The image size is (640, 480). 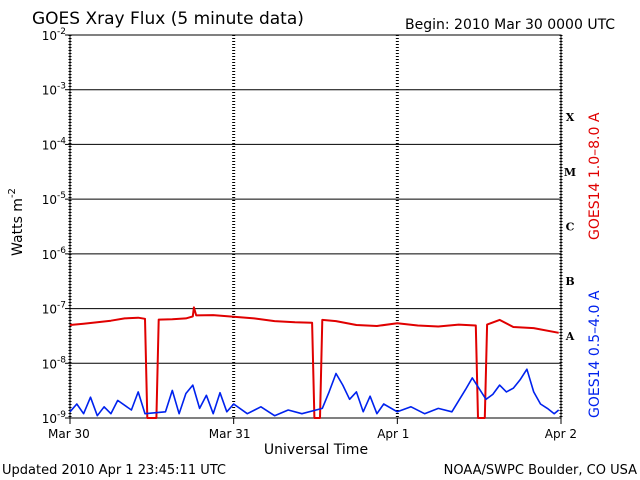 What do you see at coordinates (595, 354) in the screenshot?
I see `legend-series-short: GOES14 0.5–4.0 A` at bounding box center [595, 354].